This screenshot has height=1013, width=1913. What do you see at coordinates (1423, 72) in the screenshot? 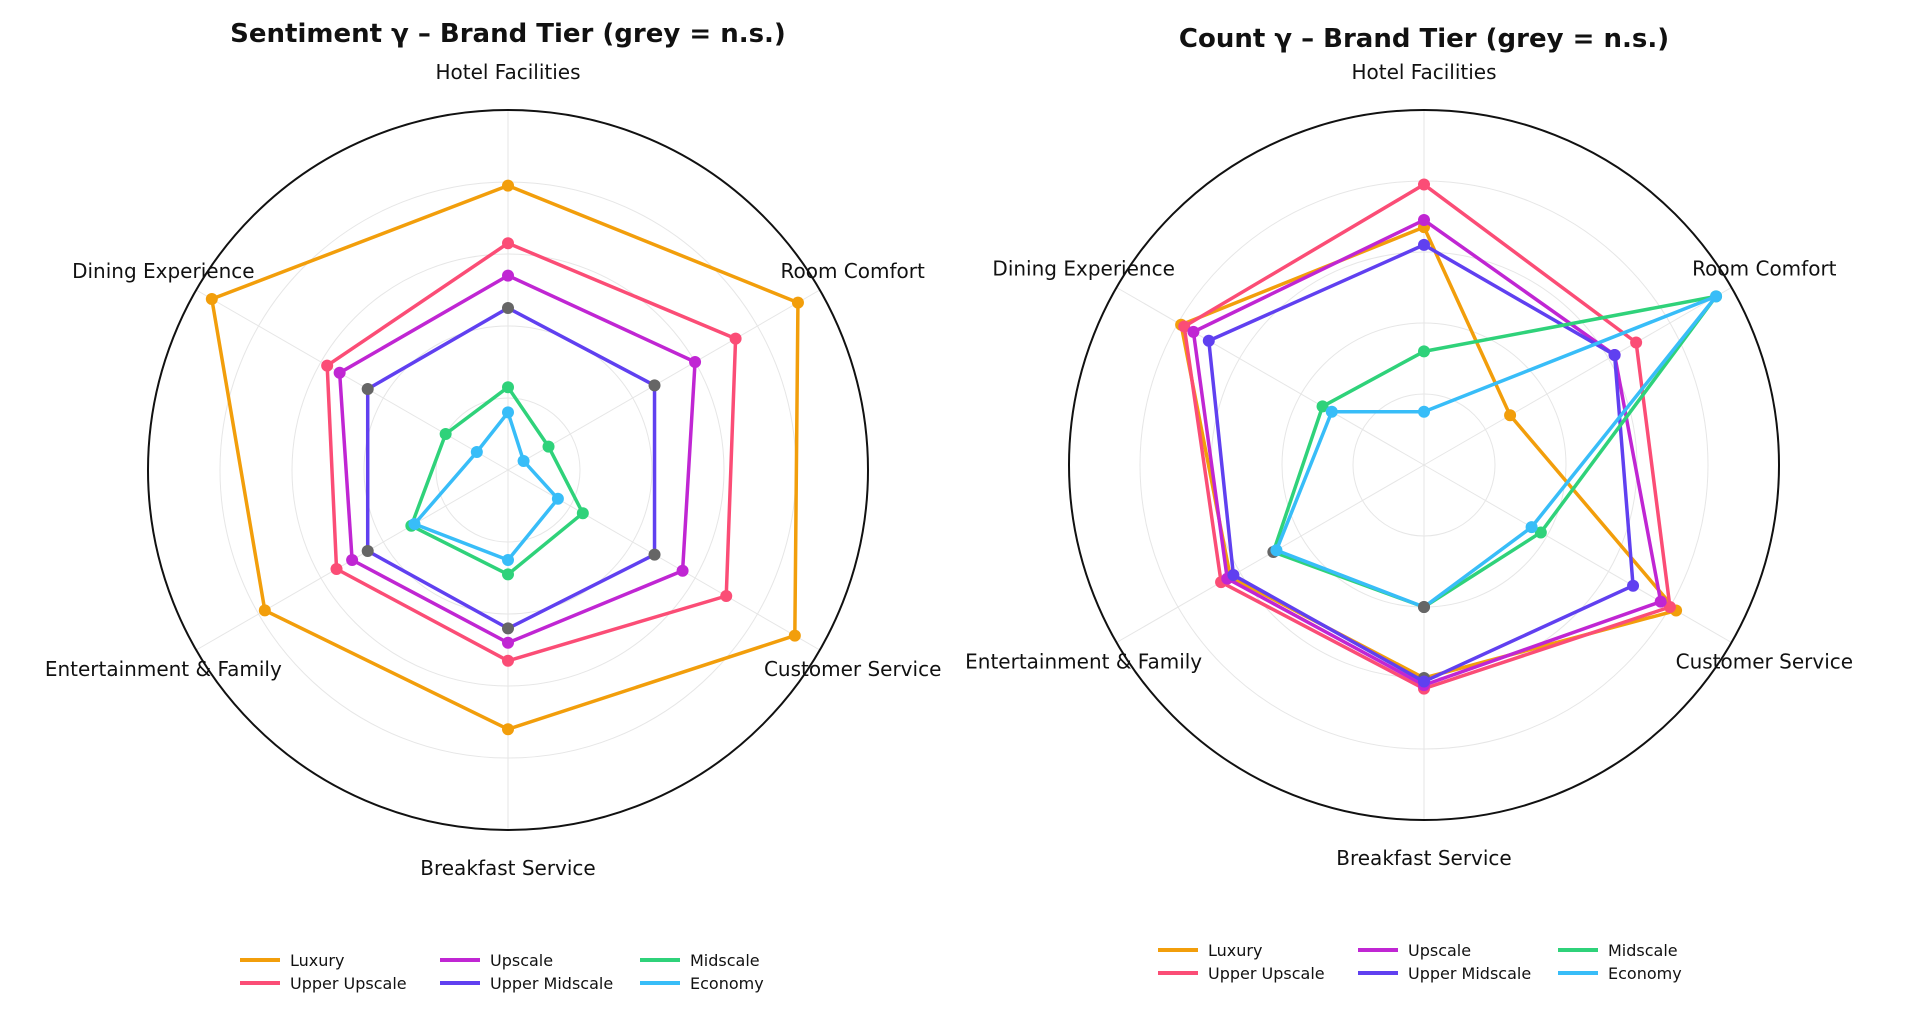
I see `axis-label: Hotel Facilities` at bounding box center [1423, 72].